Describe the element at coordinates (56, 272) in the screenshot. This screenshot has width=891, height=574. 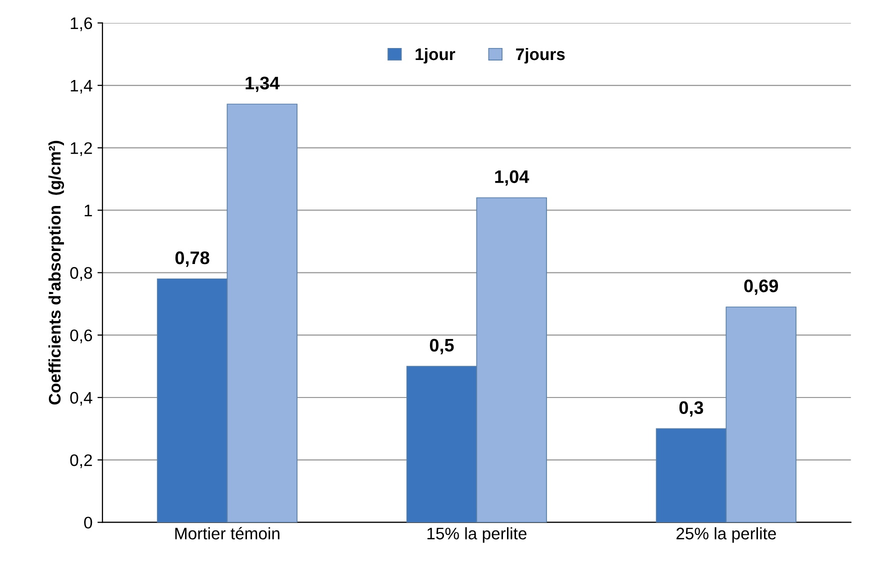
I see `y-axis-title: Coefficients d'absorption (g/cm²)` at that location.